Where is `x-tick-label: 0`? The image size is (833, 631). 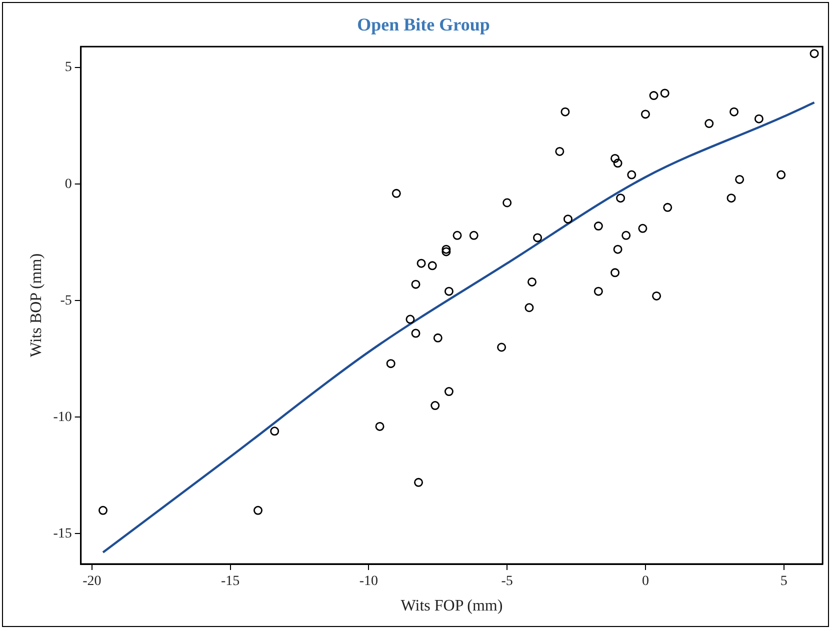
x-tick-label: 0 is located at coordinates (645, 582).